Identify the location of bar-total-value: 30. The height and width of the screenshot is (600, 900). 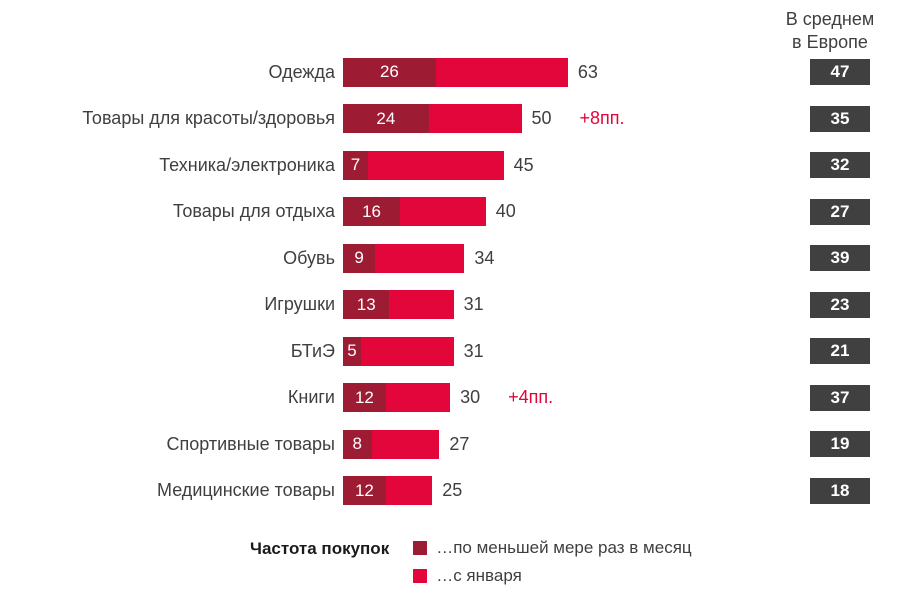
(470, 397).